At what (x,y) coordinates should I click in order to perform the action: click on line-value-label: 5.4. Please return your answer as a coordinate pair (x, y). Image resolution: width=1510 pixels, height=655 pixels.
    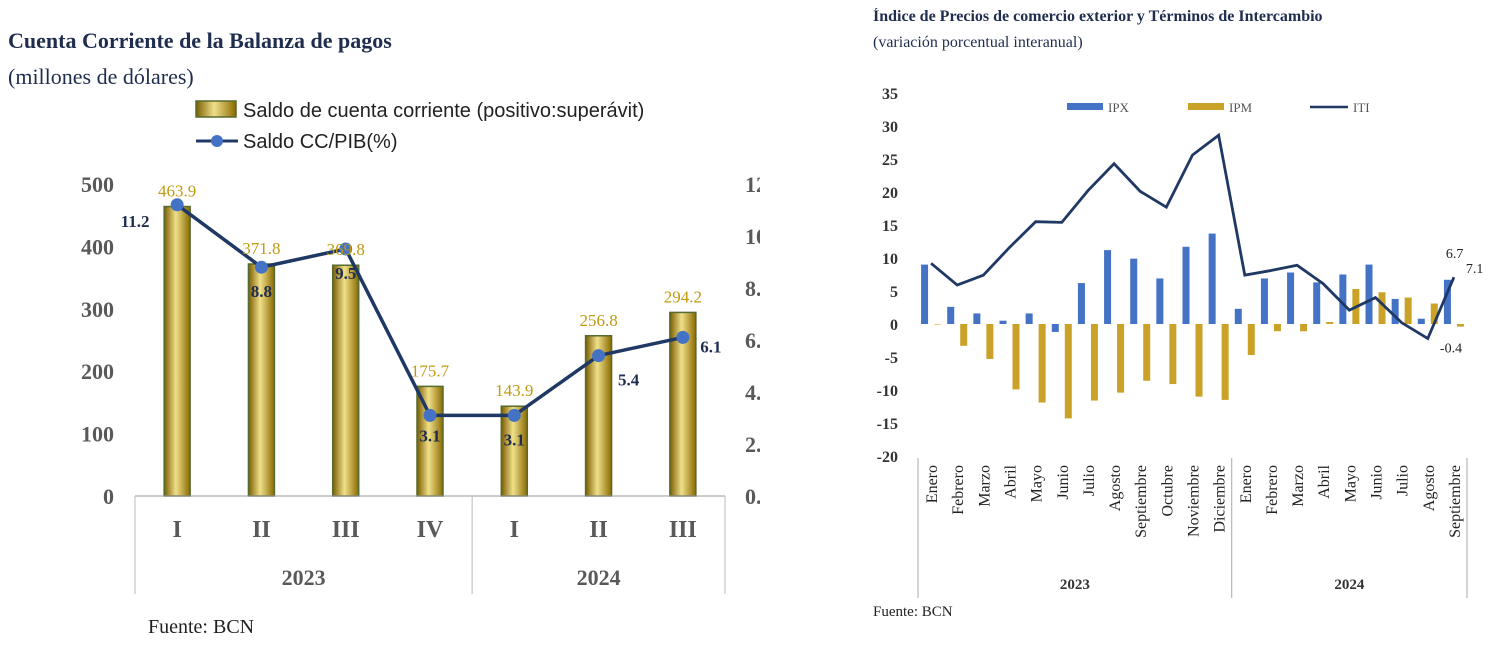
    Looking at the image, I should click on (629, 380).